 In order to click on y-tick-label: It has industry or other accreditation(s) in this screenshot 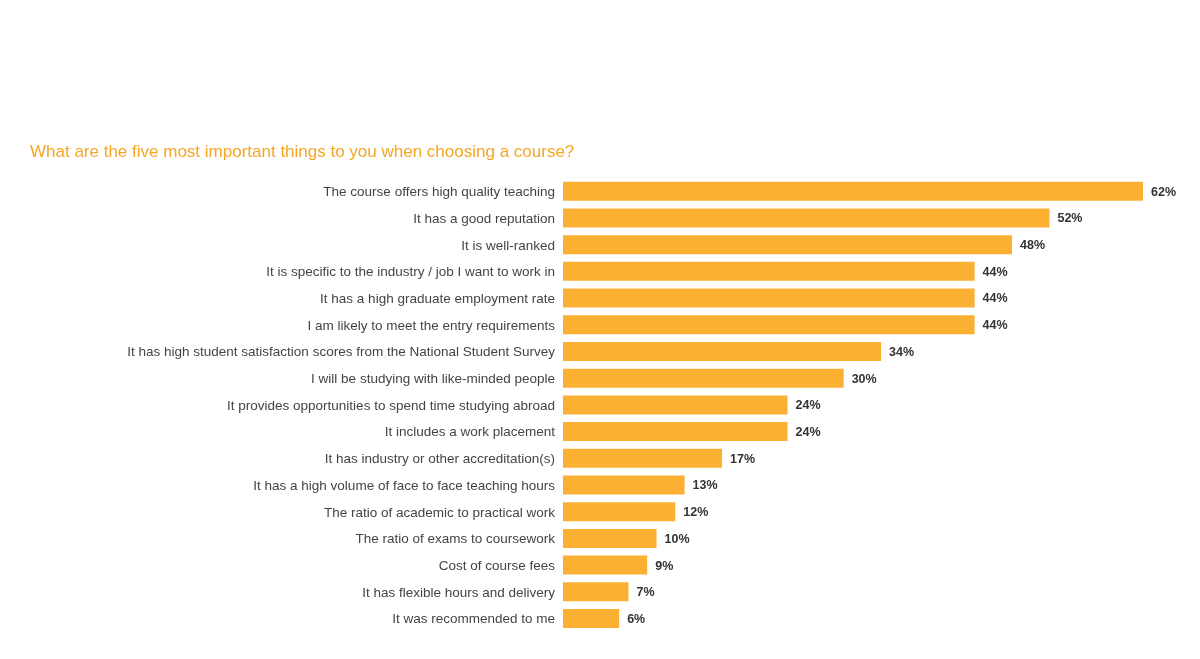, I will do `click(439, 459)`.